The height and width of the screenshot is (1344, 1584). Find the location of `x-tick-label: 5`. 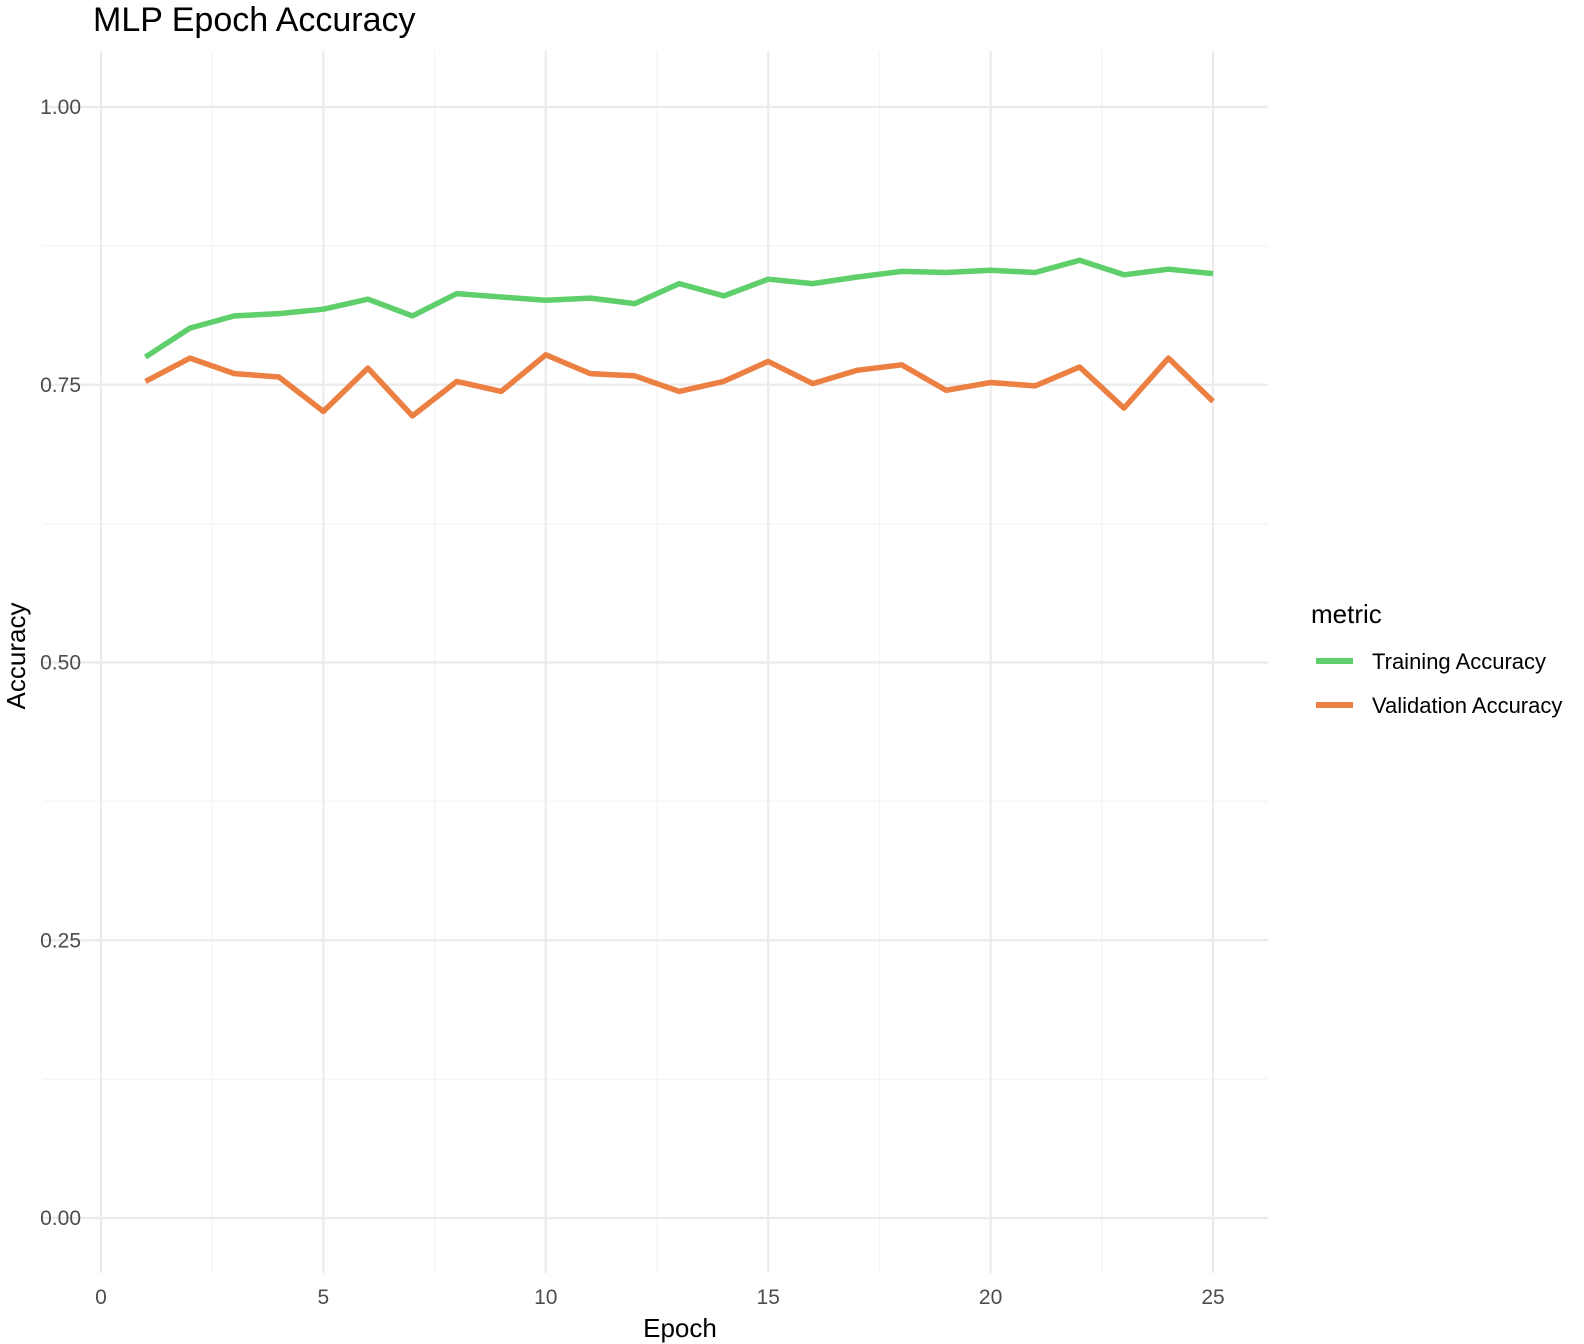

x-tick-label: 5 is located at coordinates (324, 1297).